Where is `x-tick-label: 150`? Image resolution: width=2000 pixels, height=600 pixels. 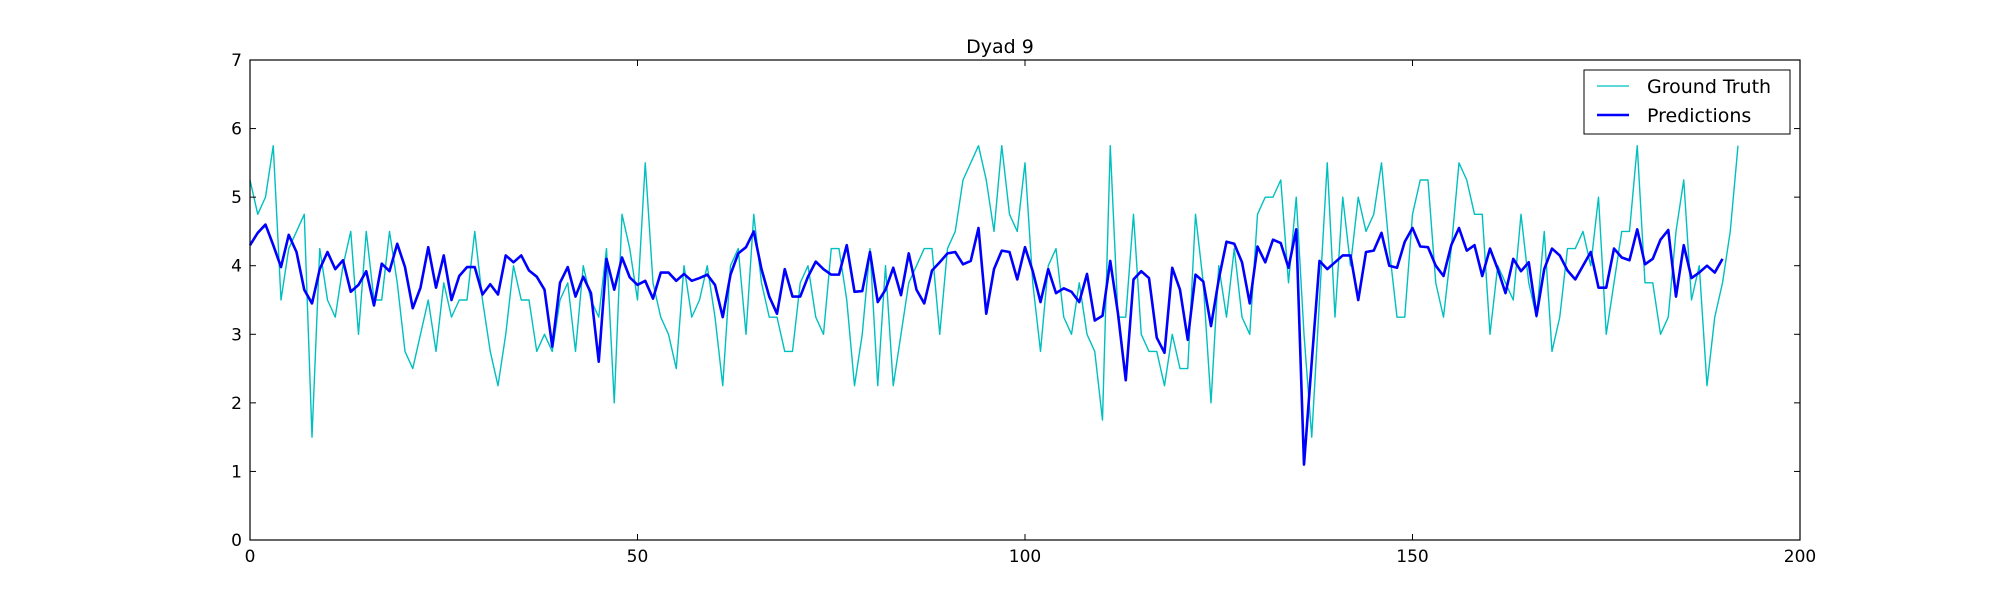
x-tick-label: 150 is located at coordinates (1412, 557).